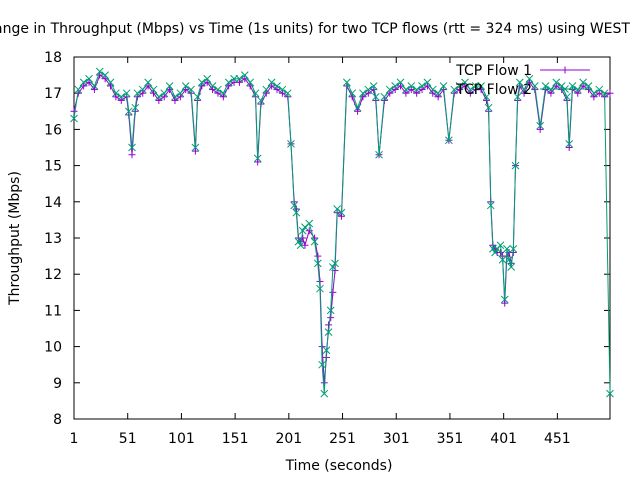 The image size is (640, 480). What do you see at coordinates (53, 167) in the screenshot?
I see `y-tick-label: 15` at bounding box center [53, 167].